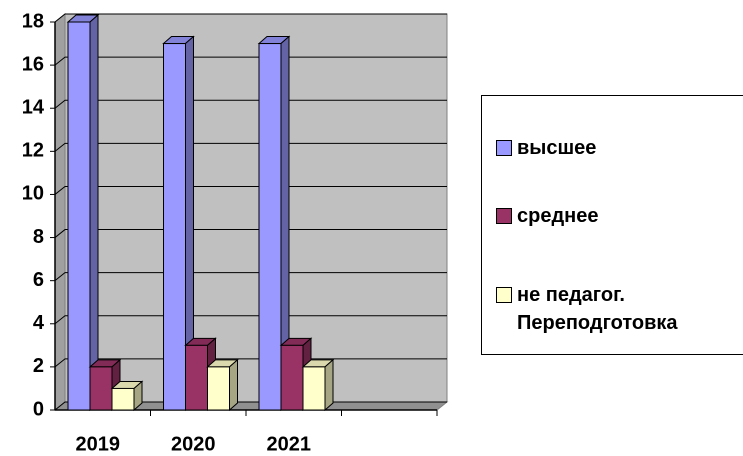 The height and width of the screenshot is (456, 743). I want to click on x-tick-label: 2021, so click(289, 444).